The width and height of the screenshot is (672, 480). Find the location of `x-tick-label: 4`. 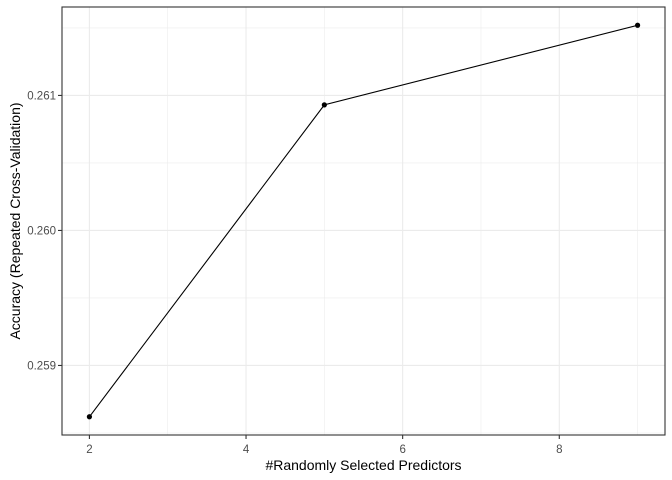

x-tick-label: 4 is located at coordinates (246, 450).